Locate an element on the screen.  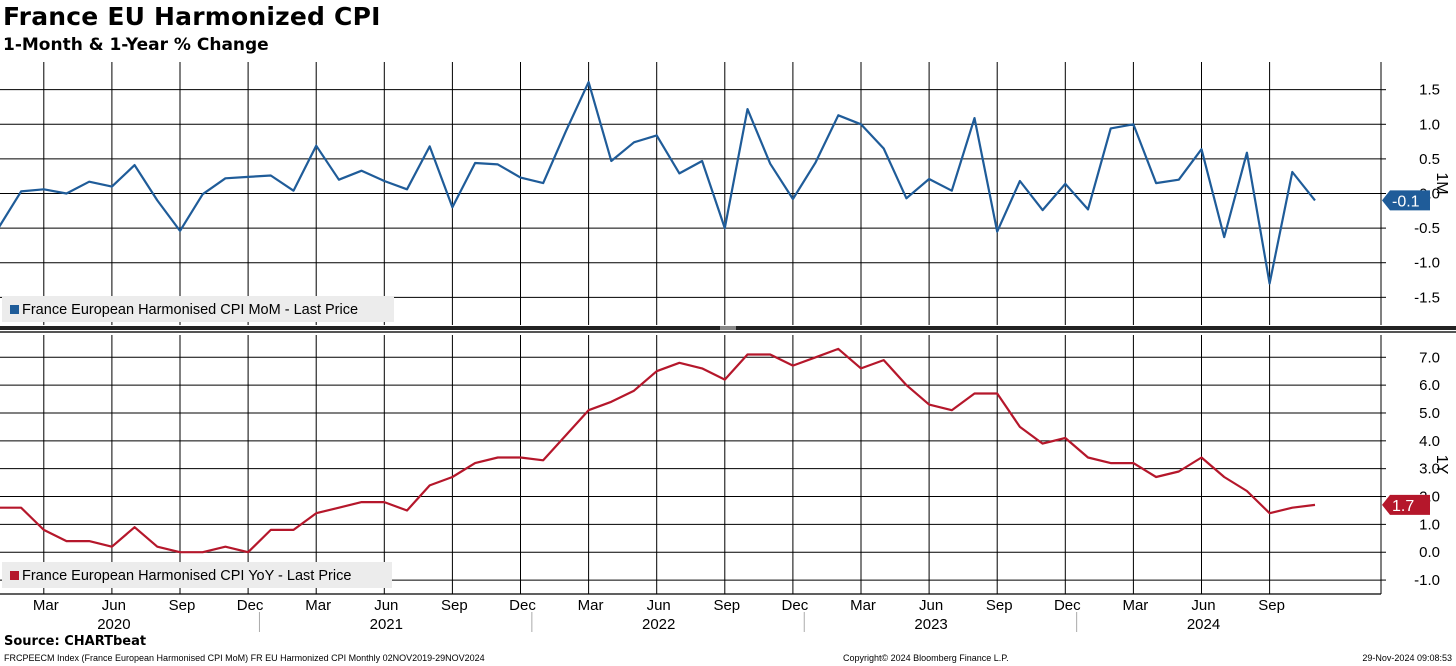
year-label-4: 2024 is located at coordinates (1203, 624).